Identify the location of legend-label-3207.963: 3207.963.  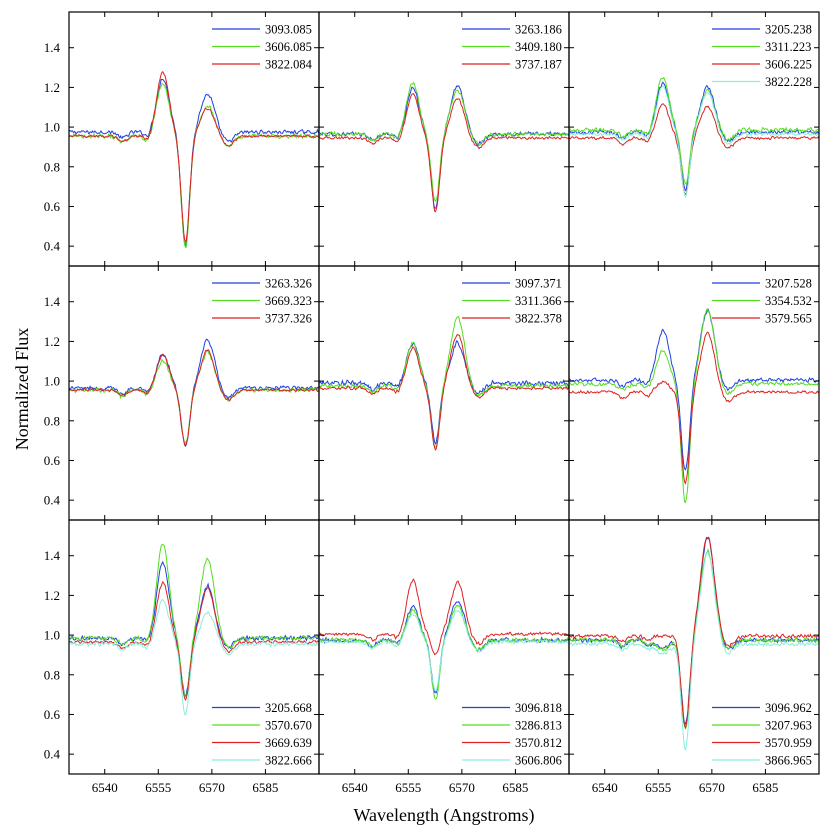
(788, 726).